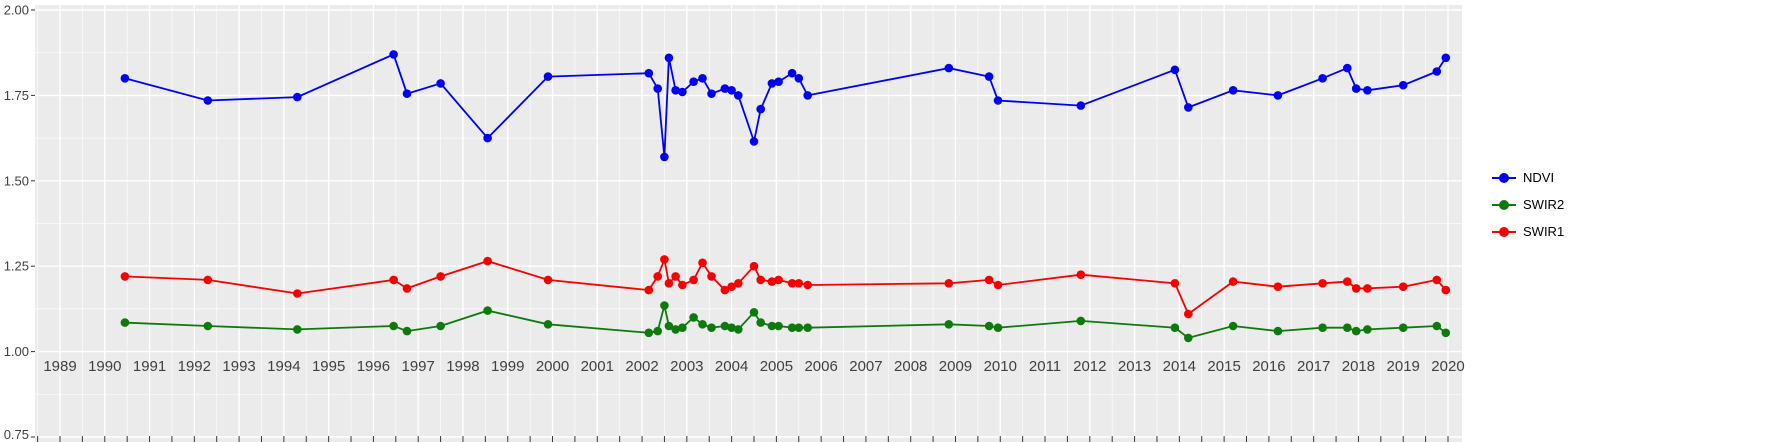 The width and height of the screenshot is (1773, 442). Describe the element at coordinates (16, 266) in the screenshot. I see `svg-text: 1.25` at that location.